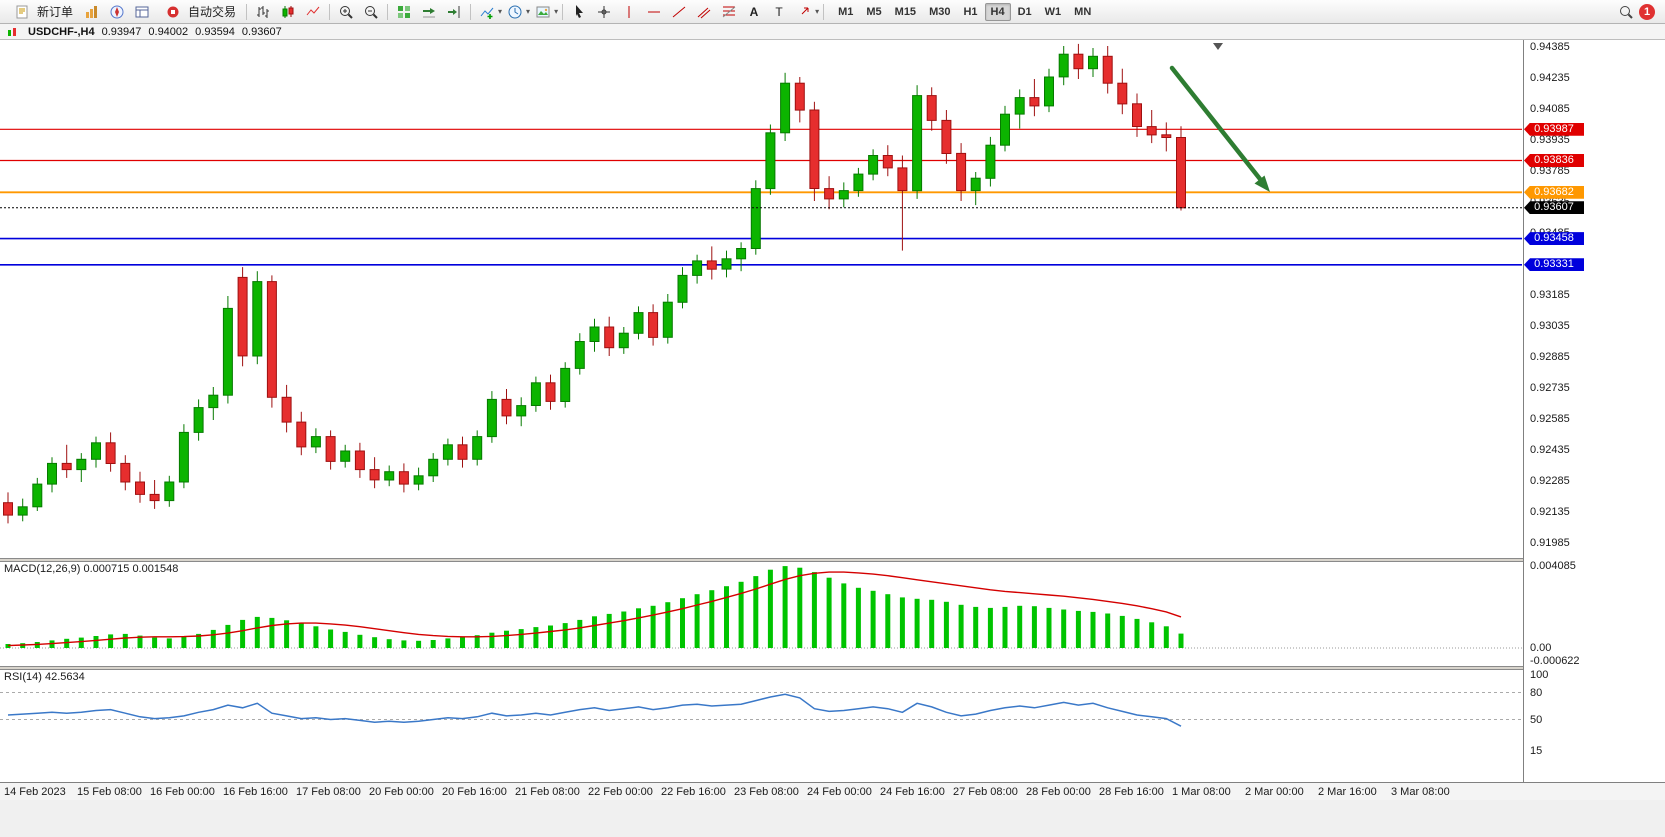  I want to click on window-bottom-filler, so click(832, 818).